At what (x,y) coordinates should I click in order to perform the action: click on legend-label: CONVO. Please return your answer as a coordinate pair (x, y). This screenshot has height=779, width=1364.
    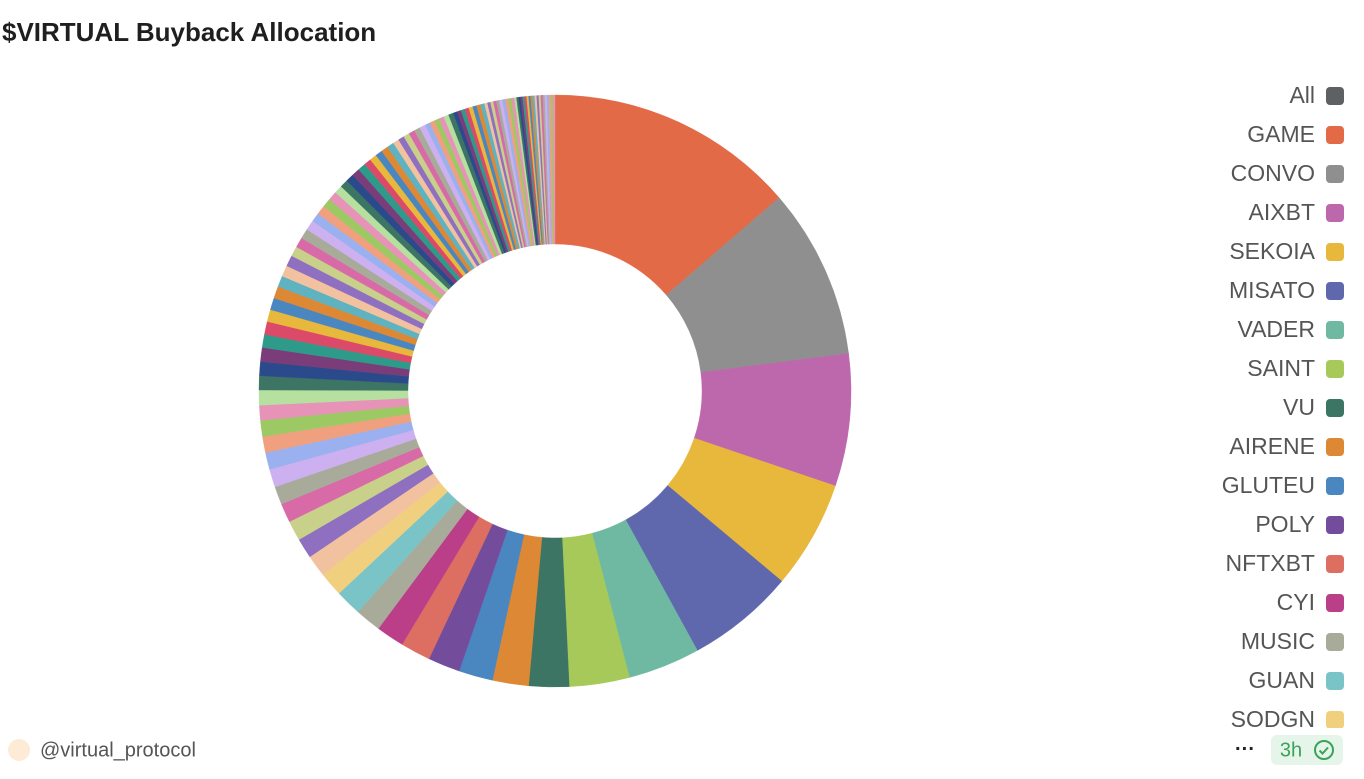
    Looking at the image, I should click on (1273, 173).